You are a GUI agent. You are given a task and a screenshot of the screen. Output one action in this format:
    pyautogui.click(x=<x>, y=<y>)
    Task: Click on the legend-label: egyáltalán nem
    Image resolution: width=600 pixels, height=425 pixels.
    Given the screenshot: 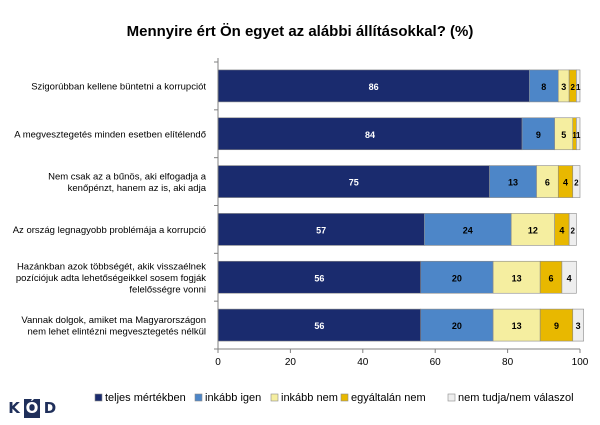 What is the action you would take?
    pyautogui.click(x=388, y=398)
    